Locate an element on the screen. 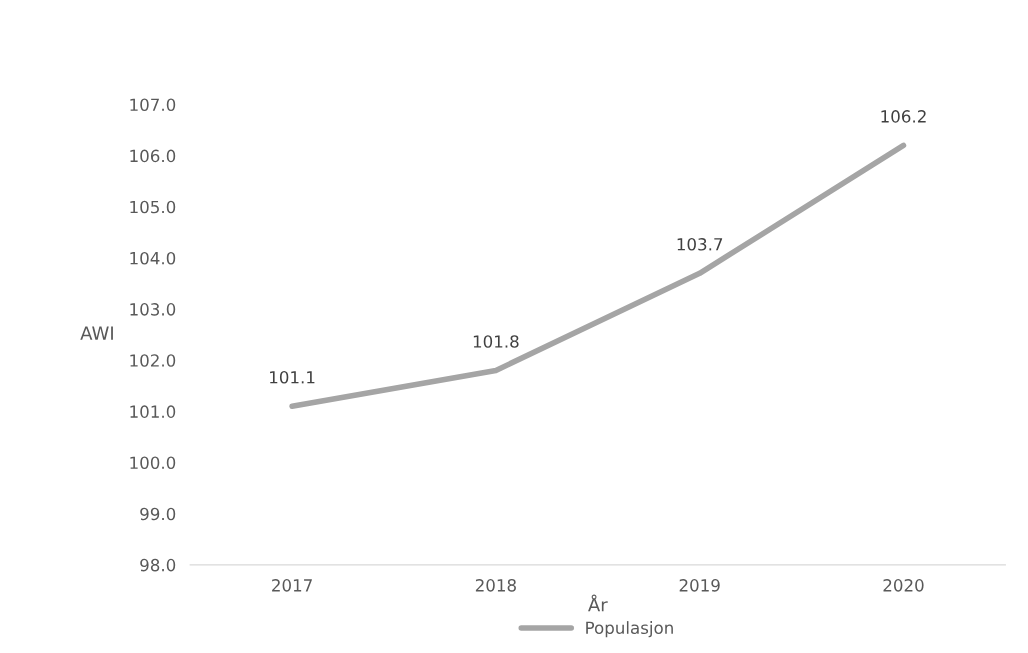  y-tick-label: 103.0 is located at coordinates (153, 309).